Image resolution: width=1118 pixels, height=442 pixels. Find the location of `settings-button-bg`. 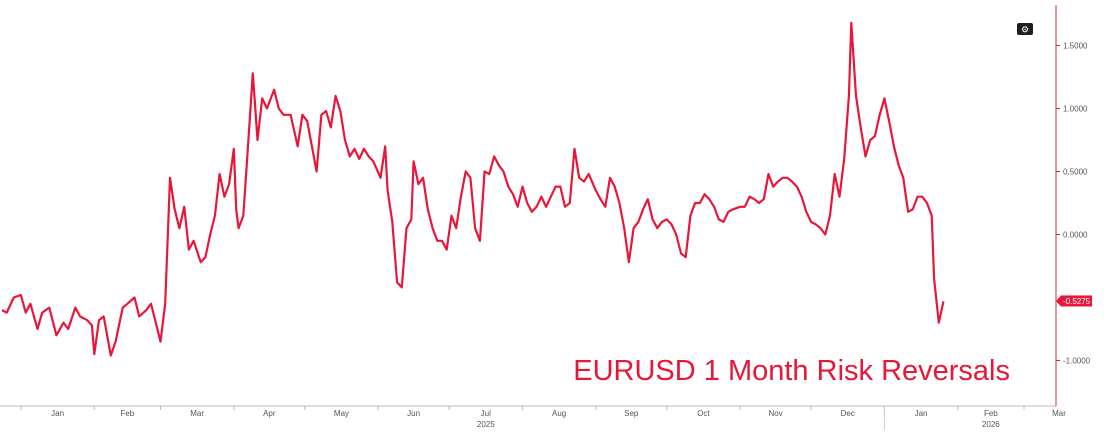

settings-button-bg is located at coordinates (1025, 29).